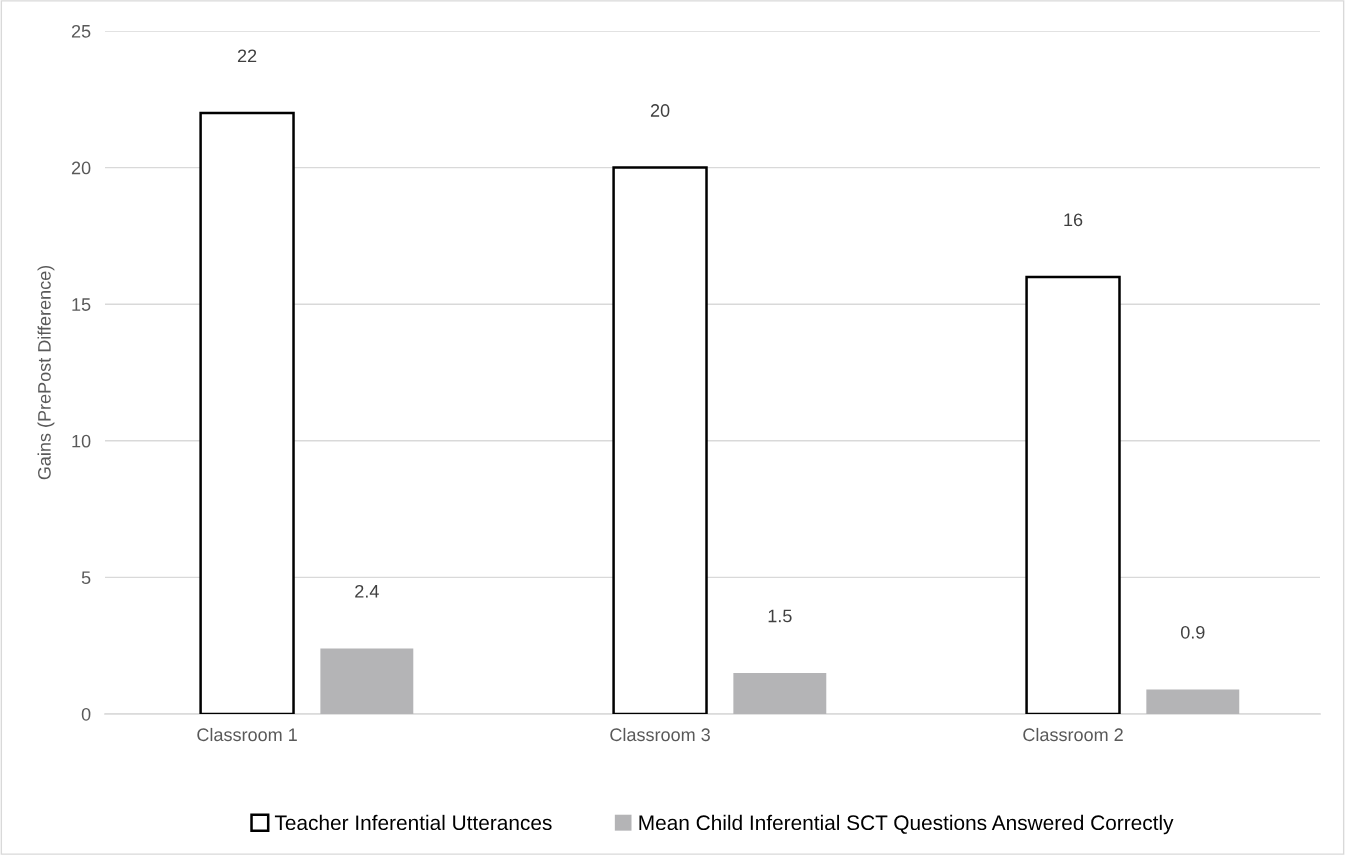  Describe the element at coordinates (81, 168) in the screenshot. I see `y-tick-label: 20` at that location.